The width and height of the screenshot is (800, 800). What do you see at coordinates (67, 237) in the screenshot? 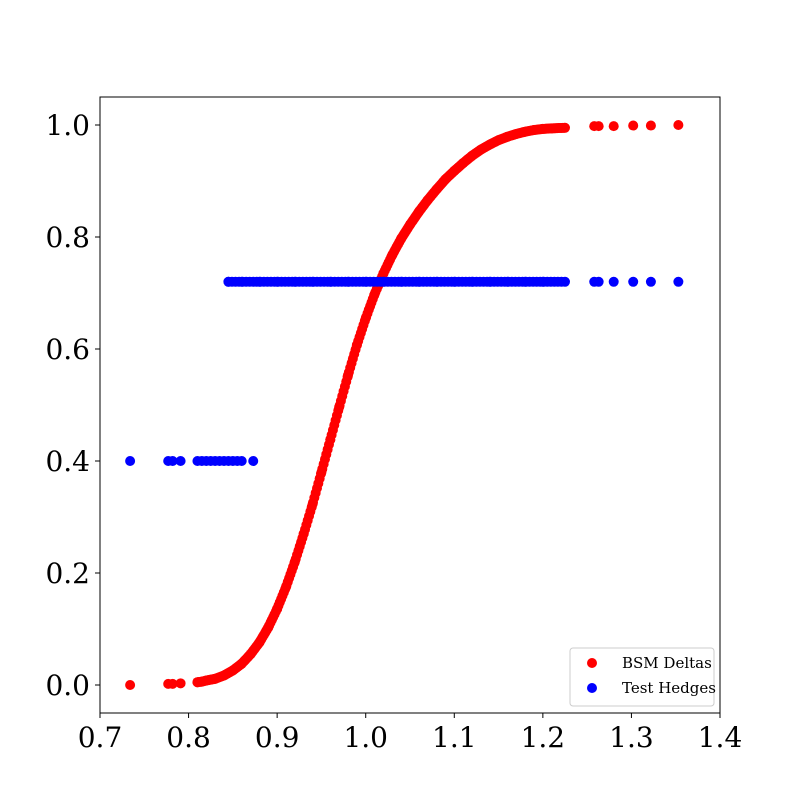
I see `y-tick-label: 0.8` at bounding box center [67, 237].